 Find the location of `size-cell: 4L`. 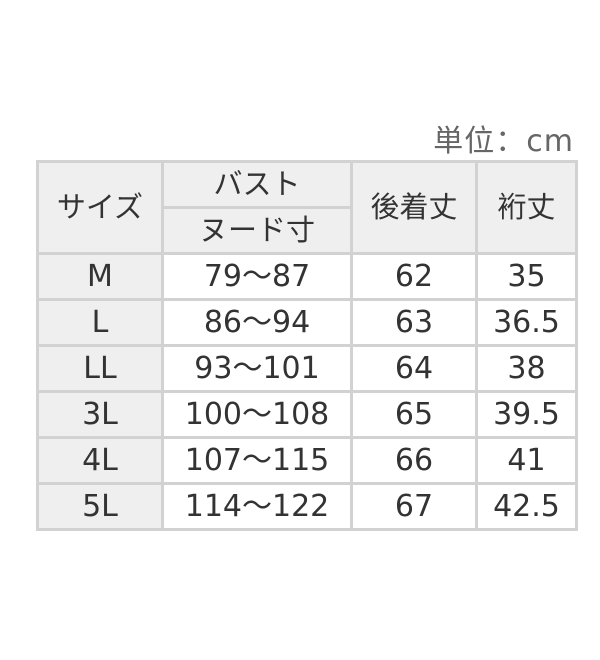

size-cell: 4L is located at coordinates (100, 460).